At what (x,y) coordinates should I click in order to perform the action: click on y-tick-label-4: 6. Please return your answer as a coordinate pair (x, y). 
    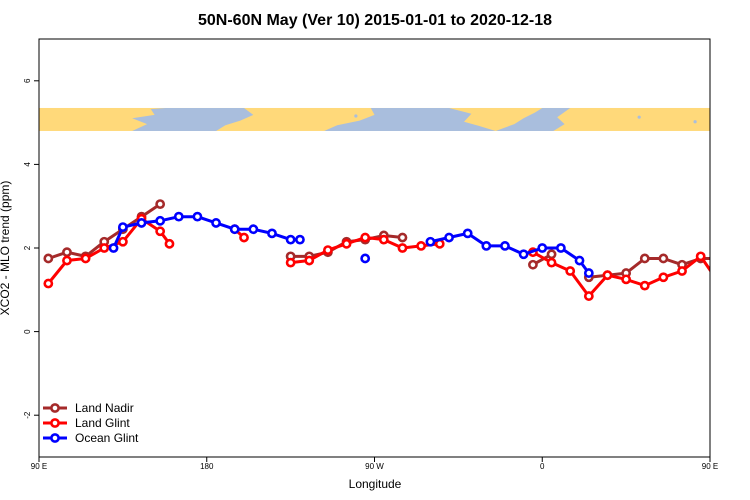
    Looking at the image, I should click on (27, 80).